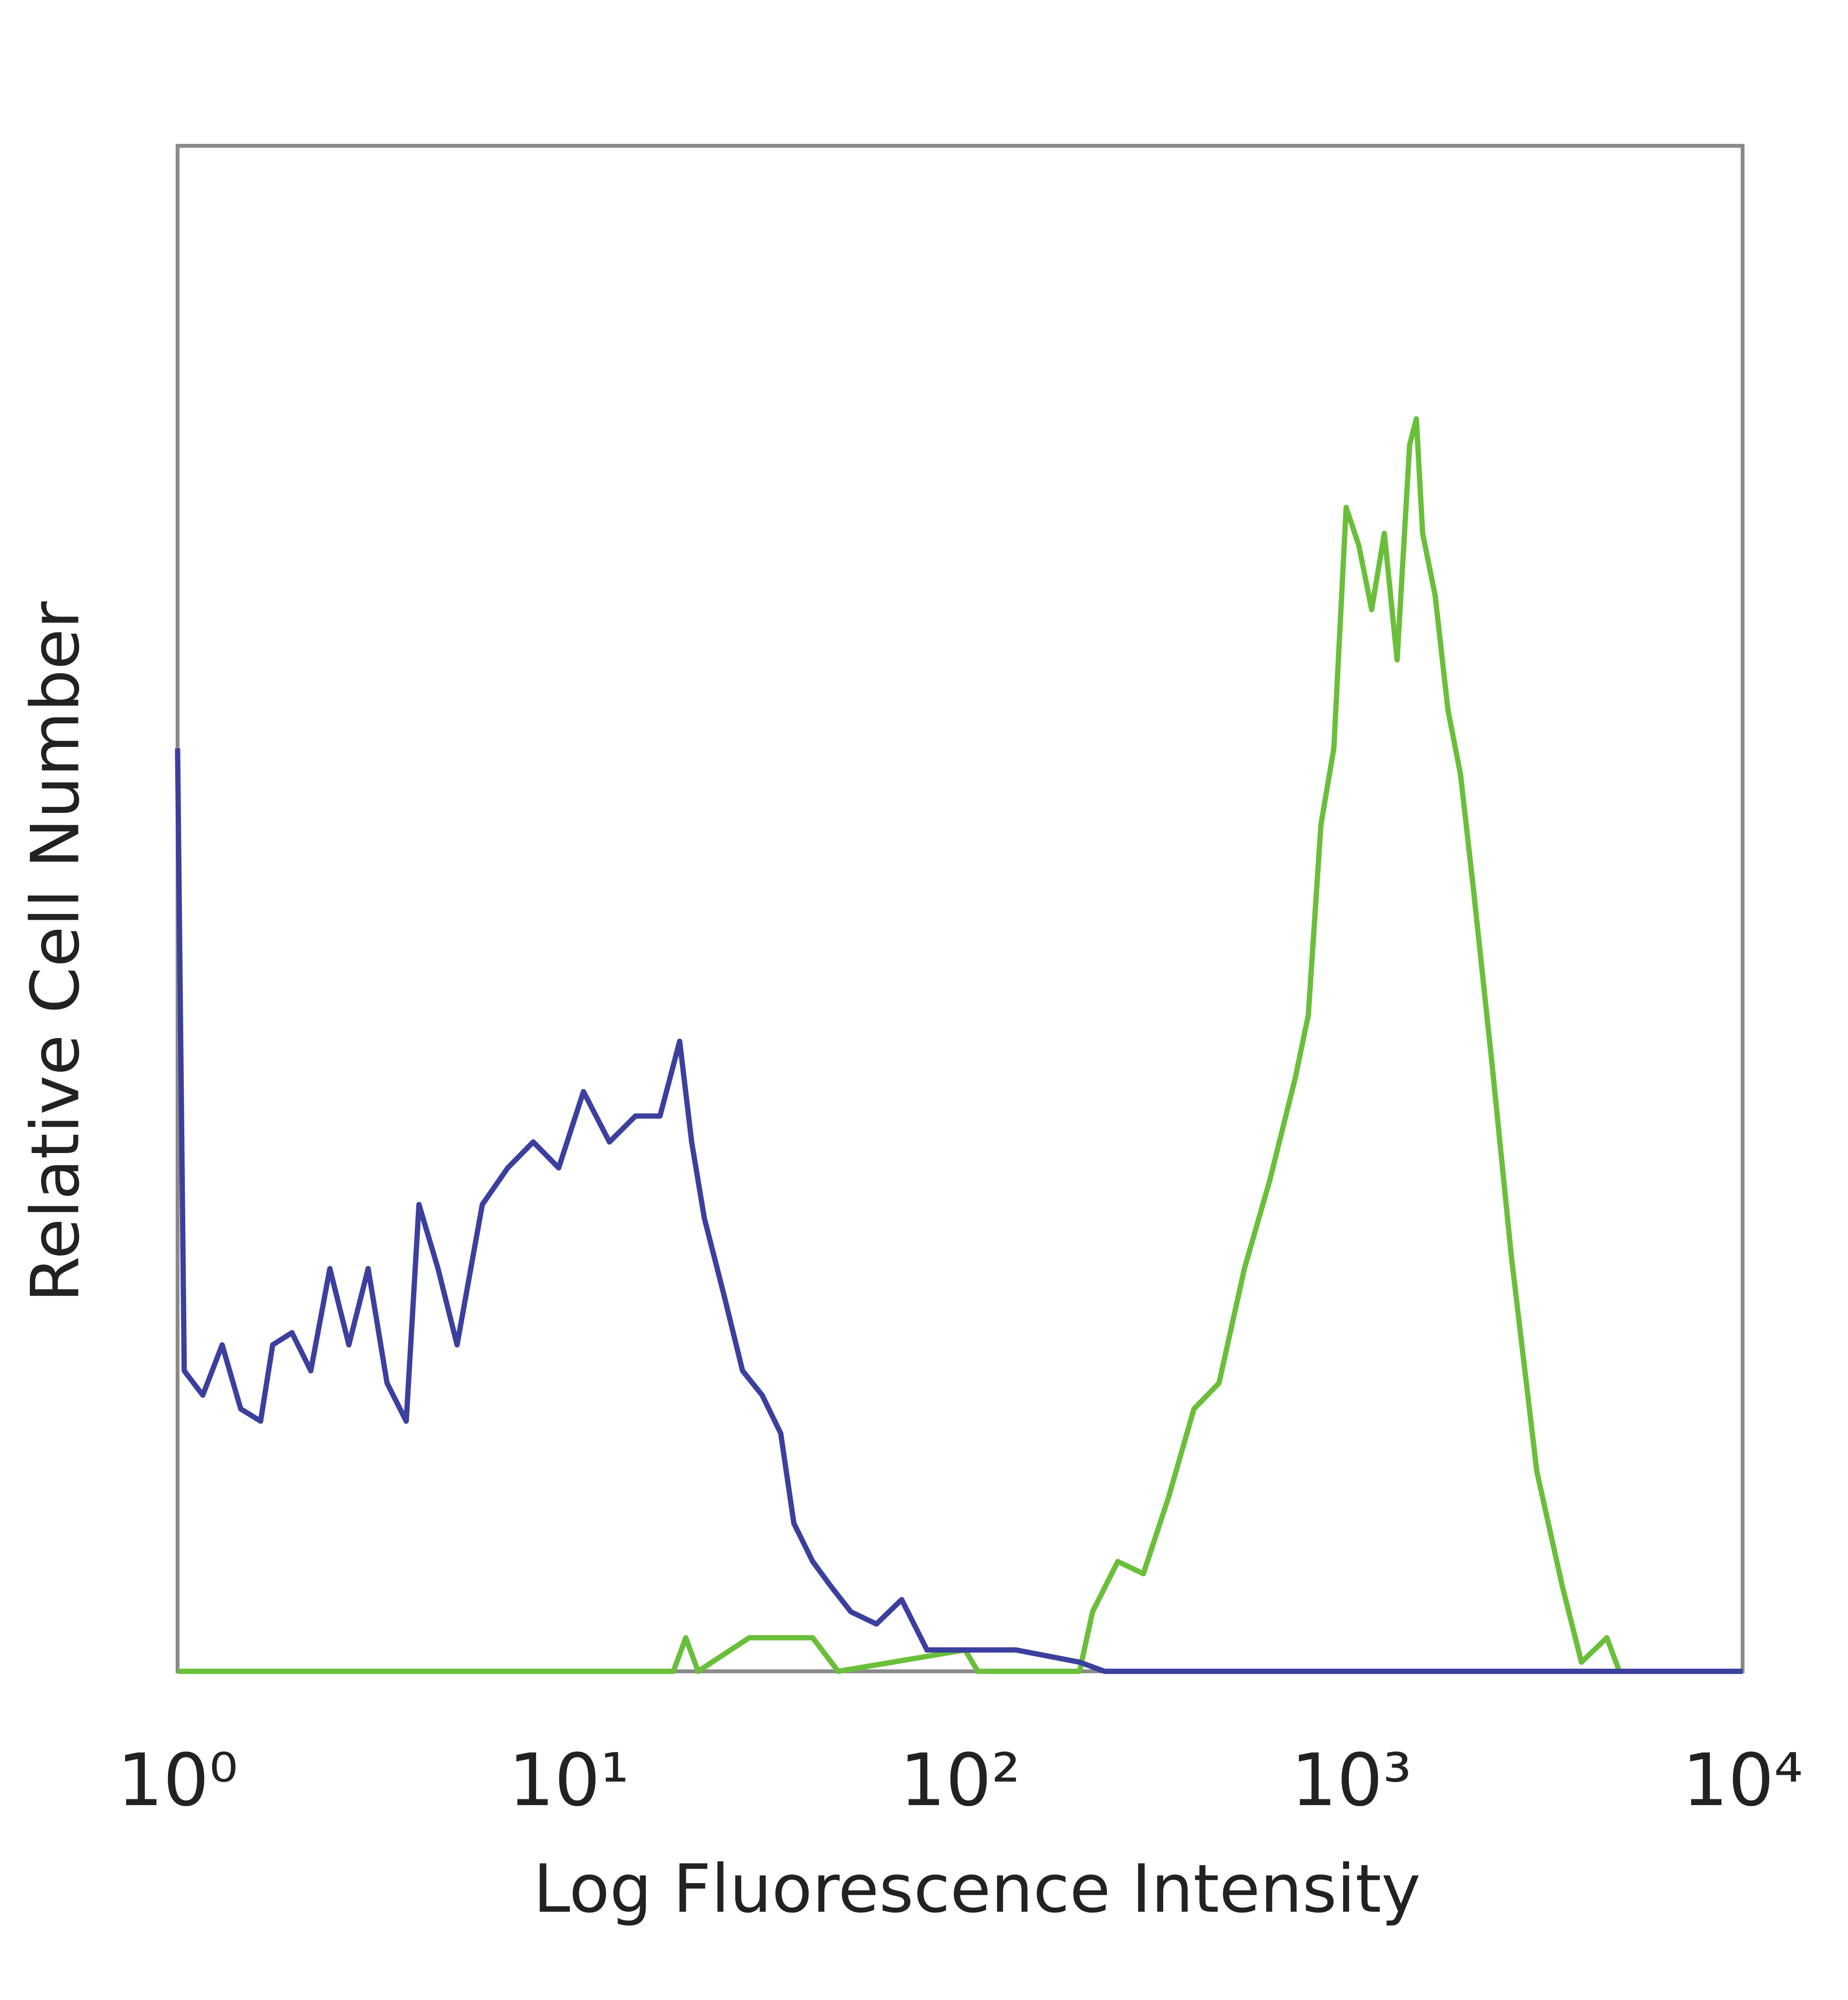 This screenshot has height=2000, width=1848. I want to click on x-axis-label: Log Fluorescence Intensity, so click(977, 1889).